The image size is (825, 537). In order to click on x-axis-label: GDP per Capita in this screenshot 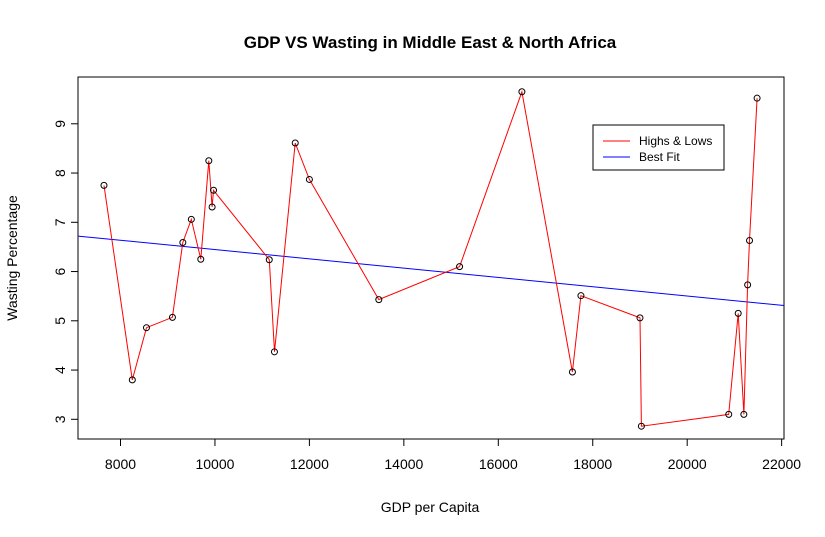, I will do `click(430, 507)`.